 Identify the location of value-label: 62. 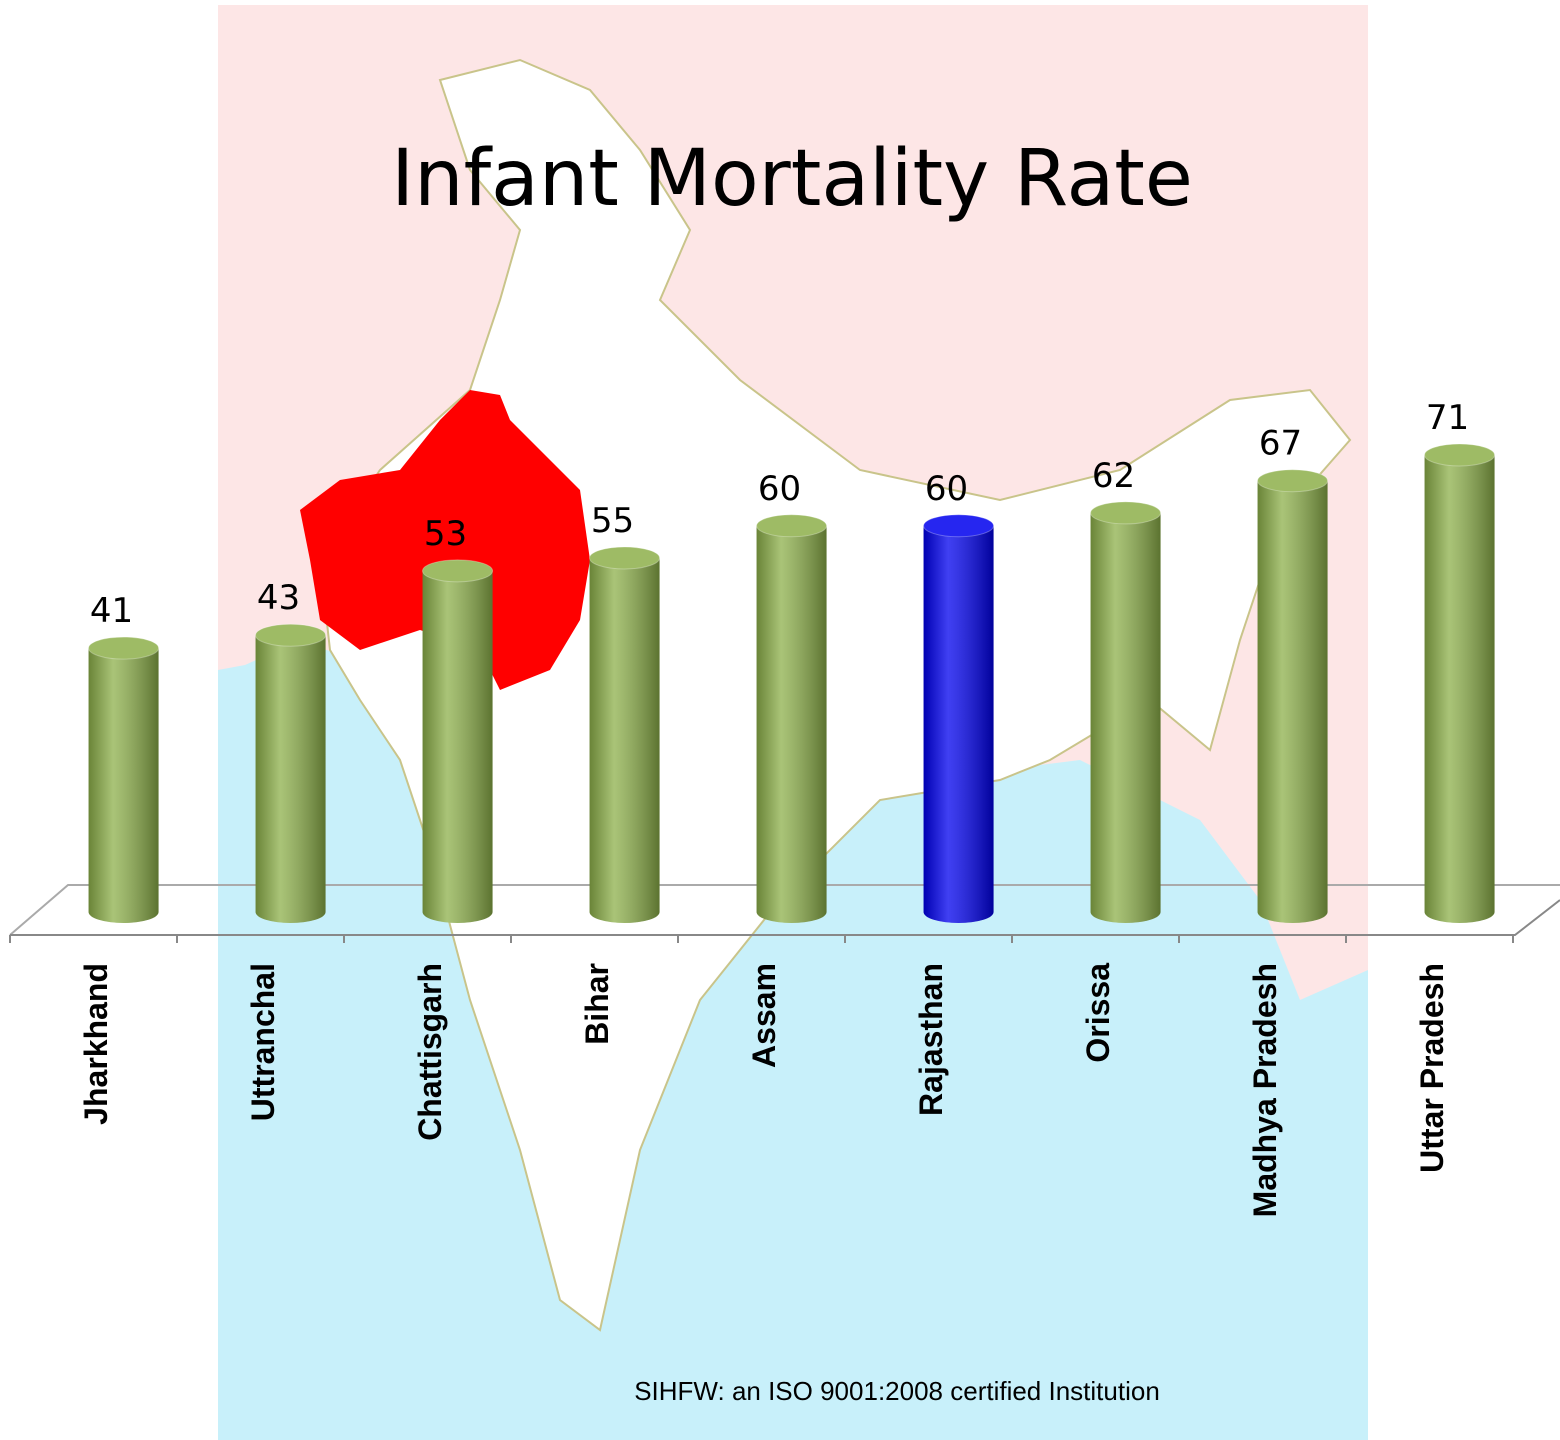
(1113, 476).